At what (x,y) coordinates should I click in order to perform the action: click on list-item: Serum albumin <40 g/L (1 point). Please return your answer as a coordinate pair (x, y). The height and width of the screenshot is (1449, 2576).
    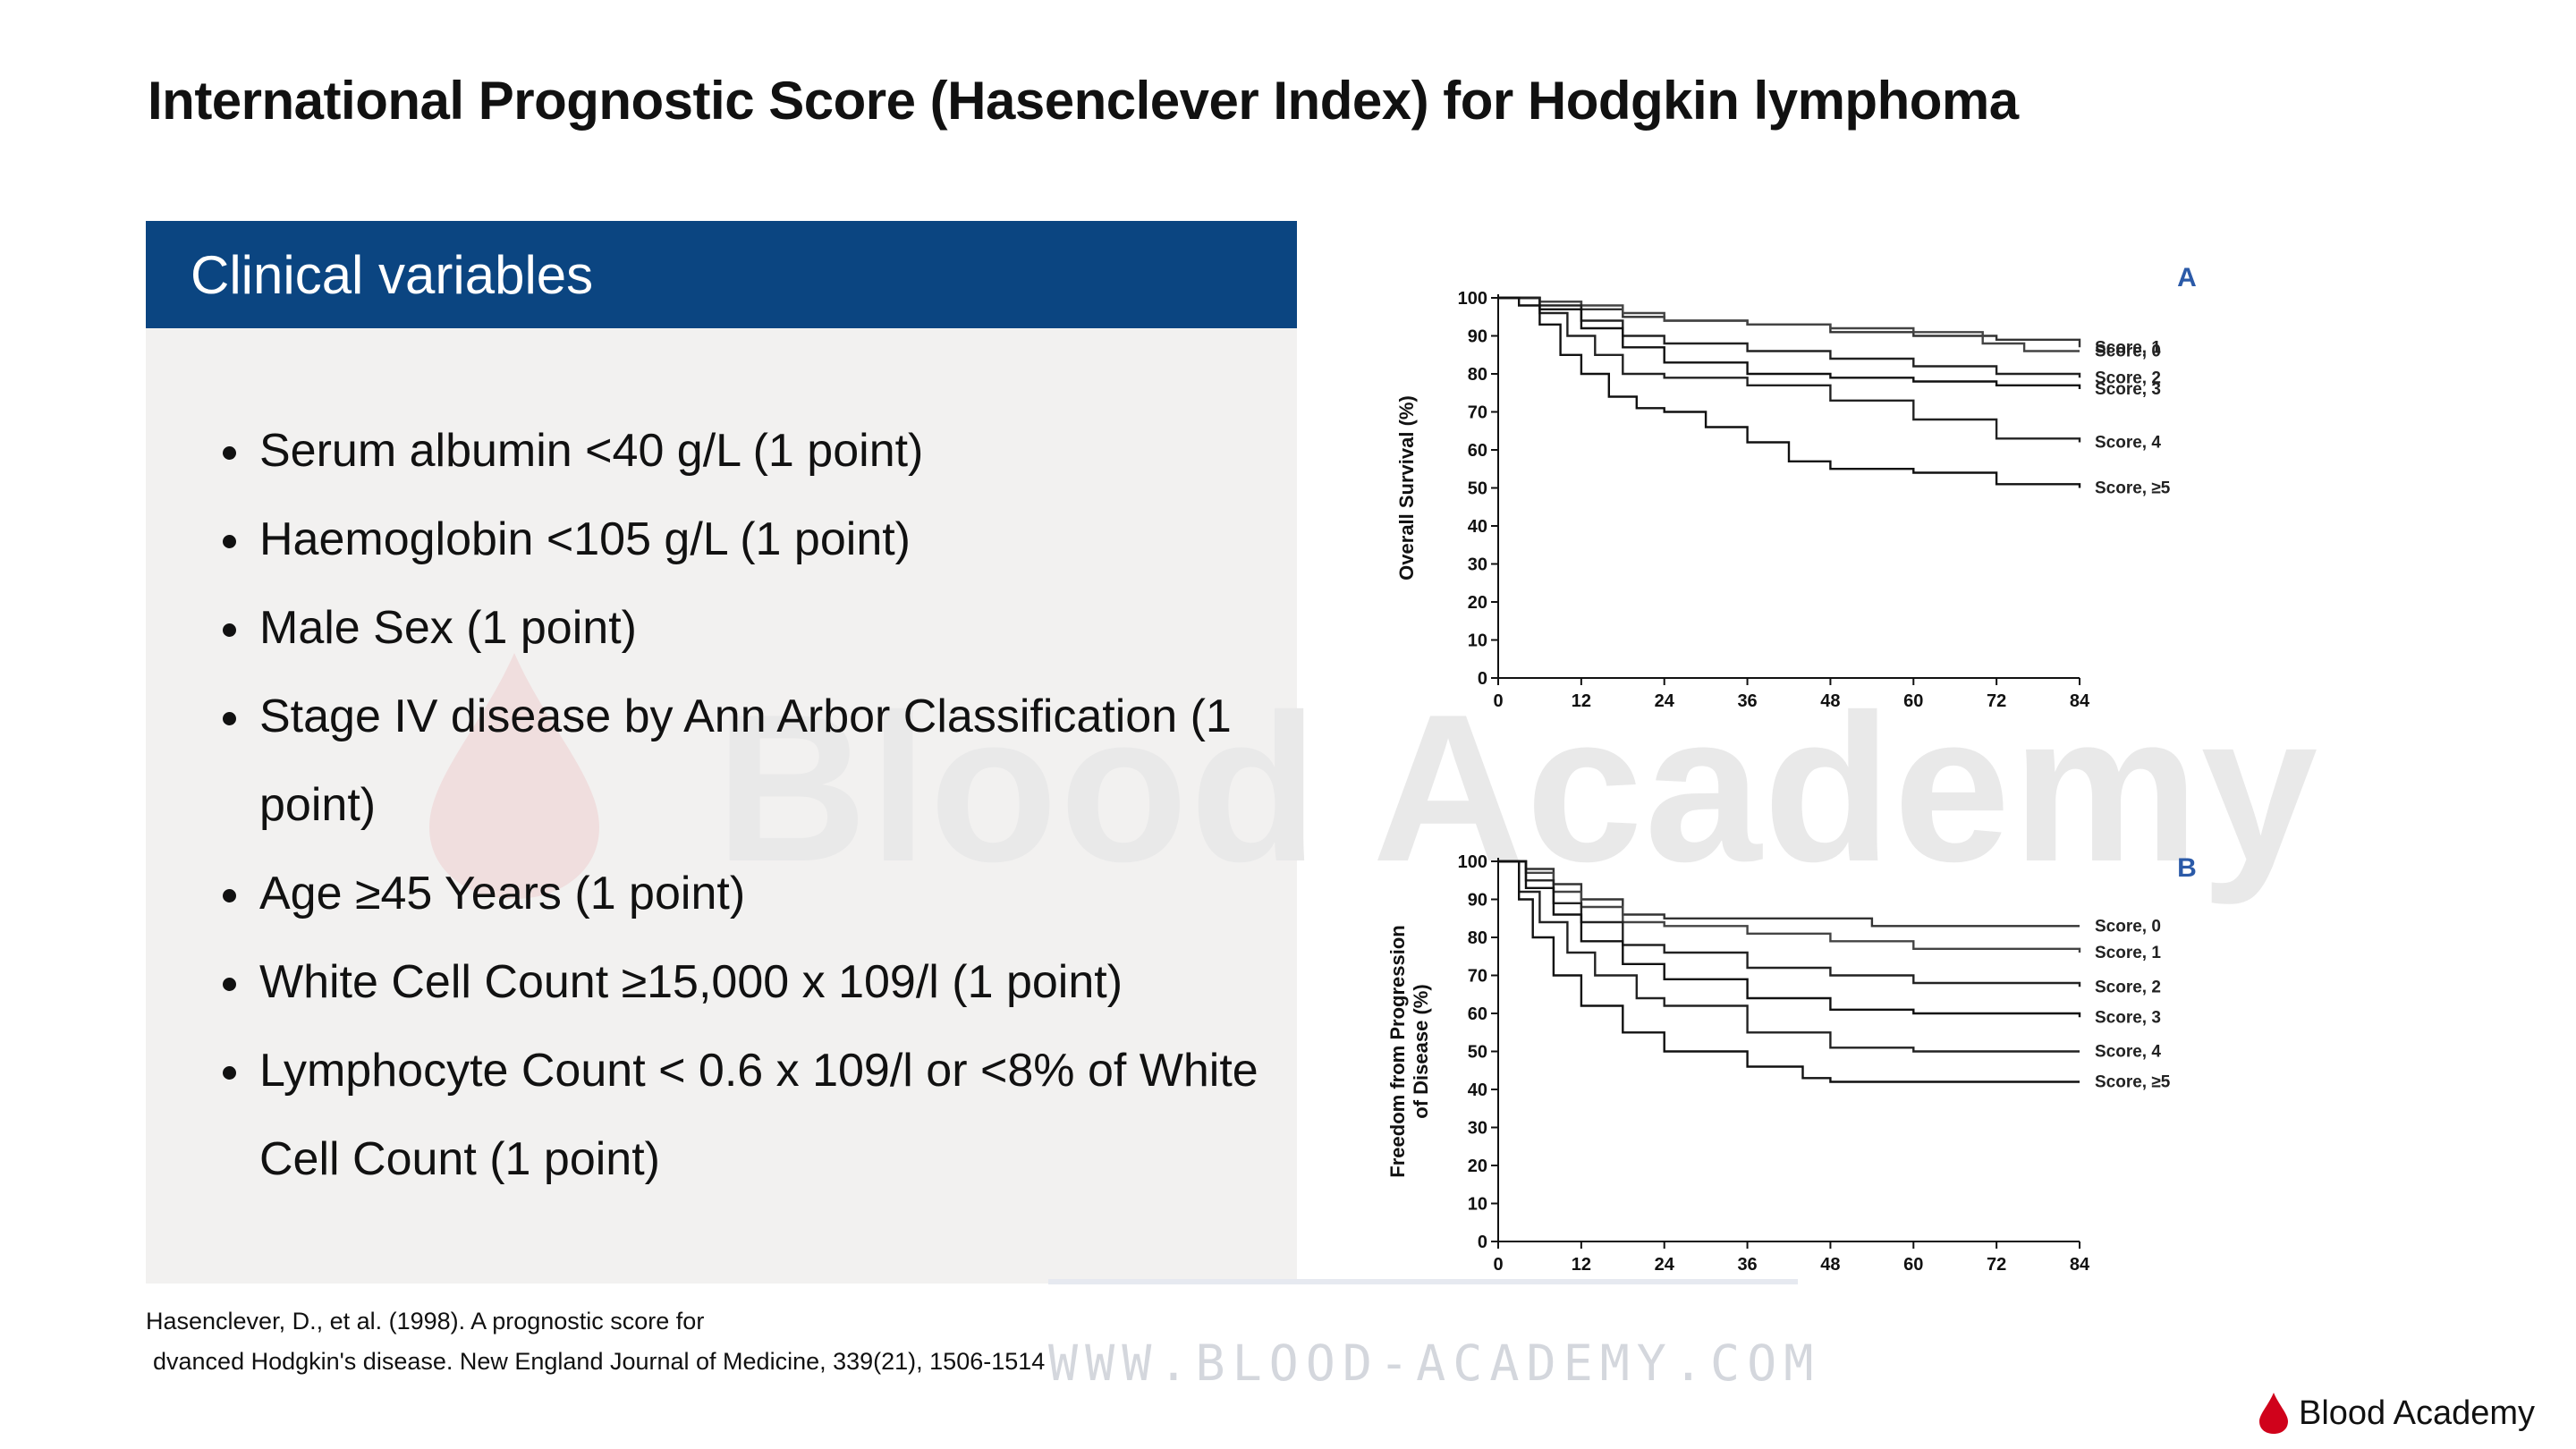
    Looking at the image, I should click on (783, 451).